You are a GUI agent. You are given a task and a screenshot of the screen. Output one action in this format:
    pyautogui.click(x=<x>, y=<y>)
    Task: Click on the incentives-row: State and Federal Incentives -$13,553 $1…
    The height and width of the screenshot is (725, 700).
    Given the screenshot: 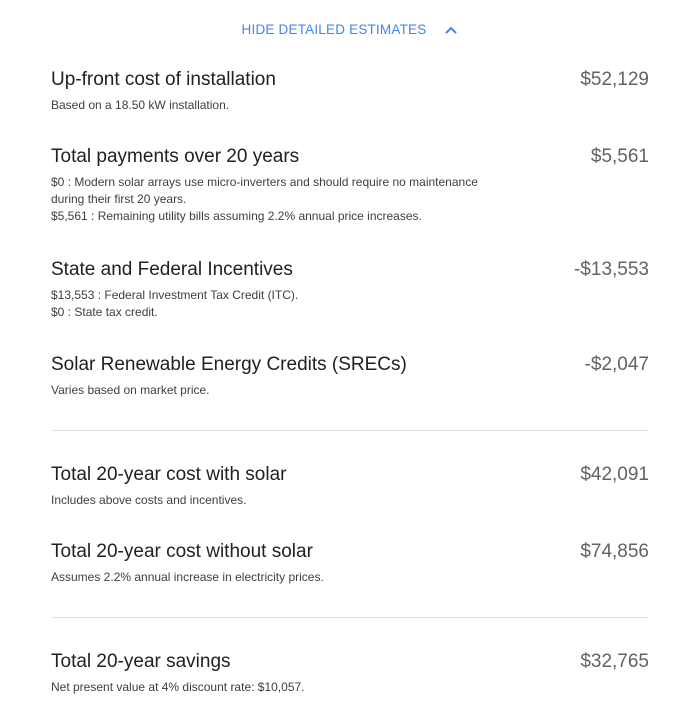 What is the action you would take?
    pyautogui.click(x=350, y=289)
    